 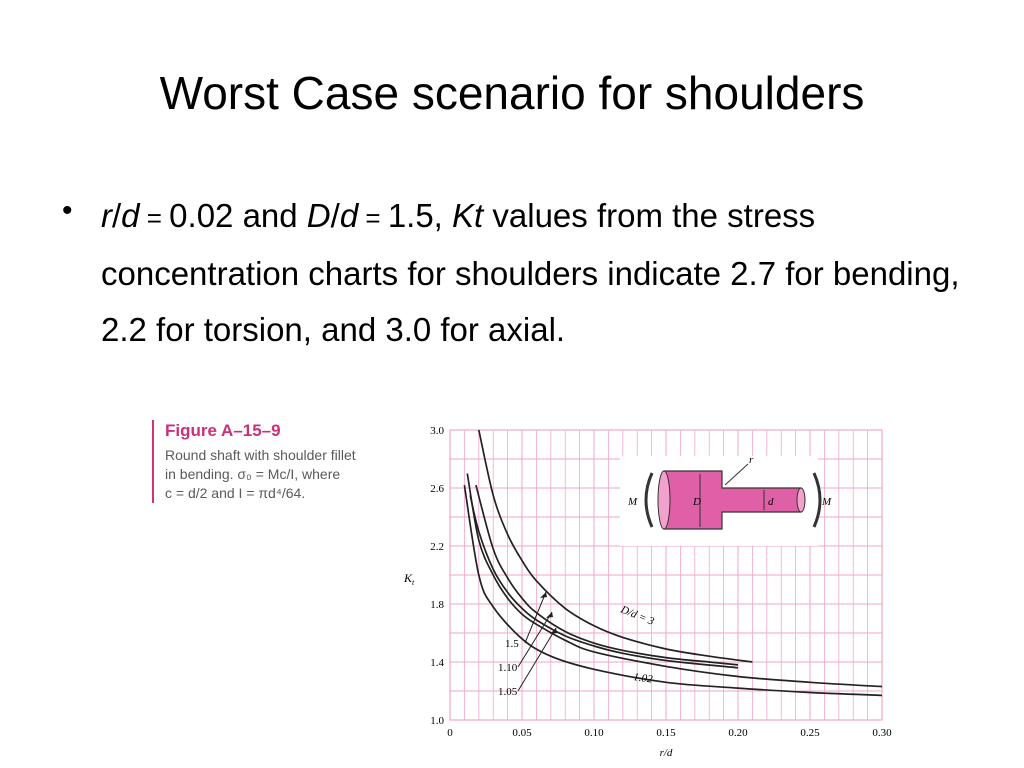 I want to click on y-tick-label: 2.6, so click(x=437, y=489).